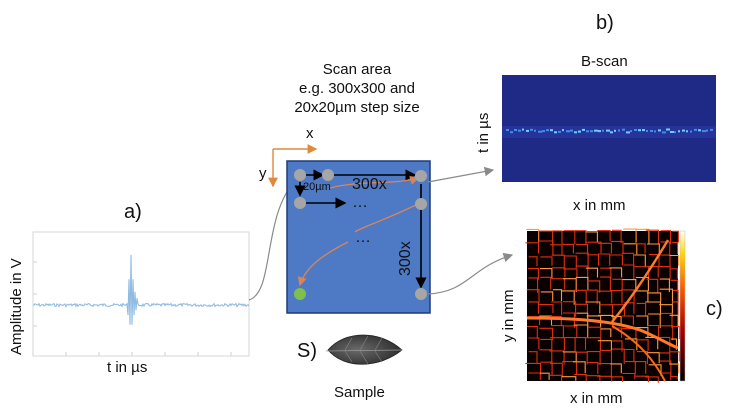 This screenshot has height=420, width=741. Describe the element at coordinates (328, 175) in the screenshot. I see `scan-point-top-second` at that location.